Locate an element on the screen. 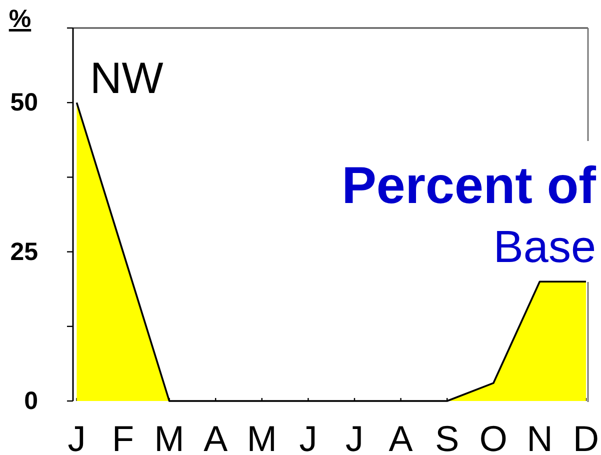  x-tick-label: N is located at coordinates (539, 436).